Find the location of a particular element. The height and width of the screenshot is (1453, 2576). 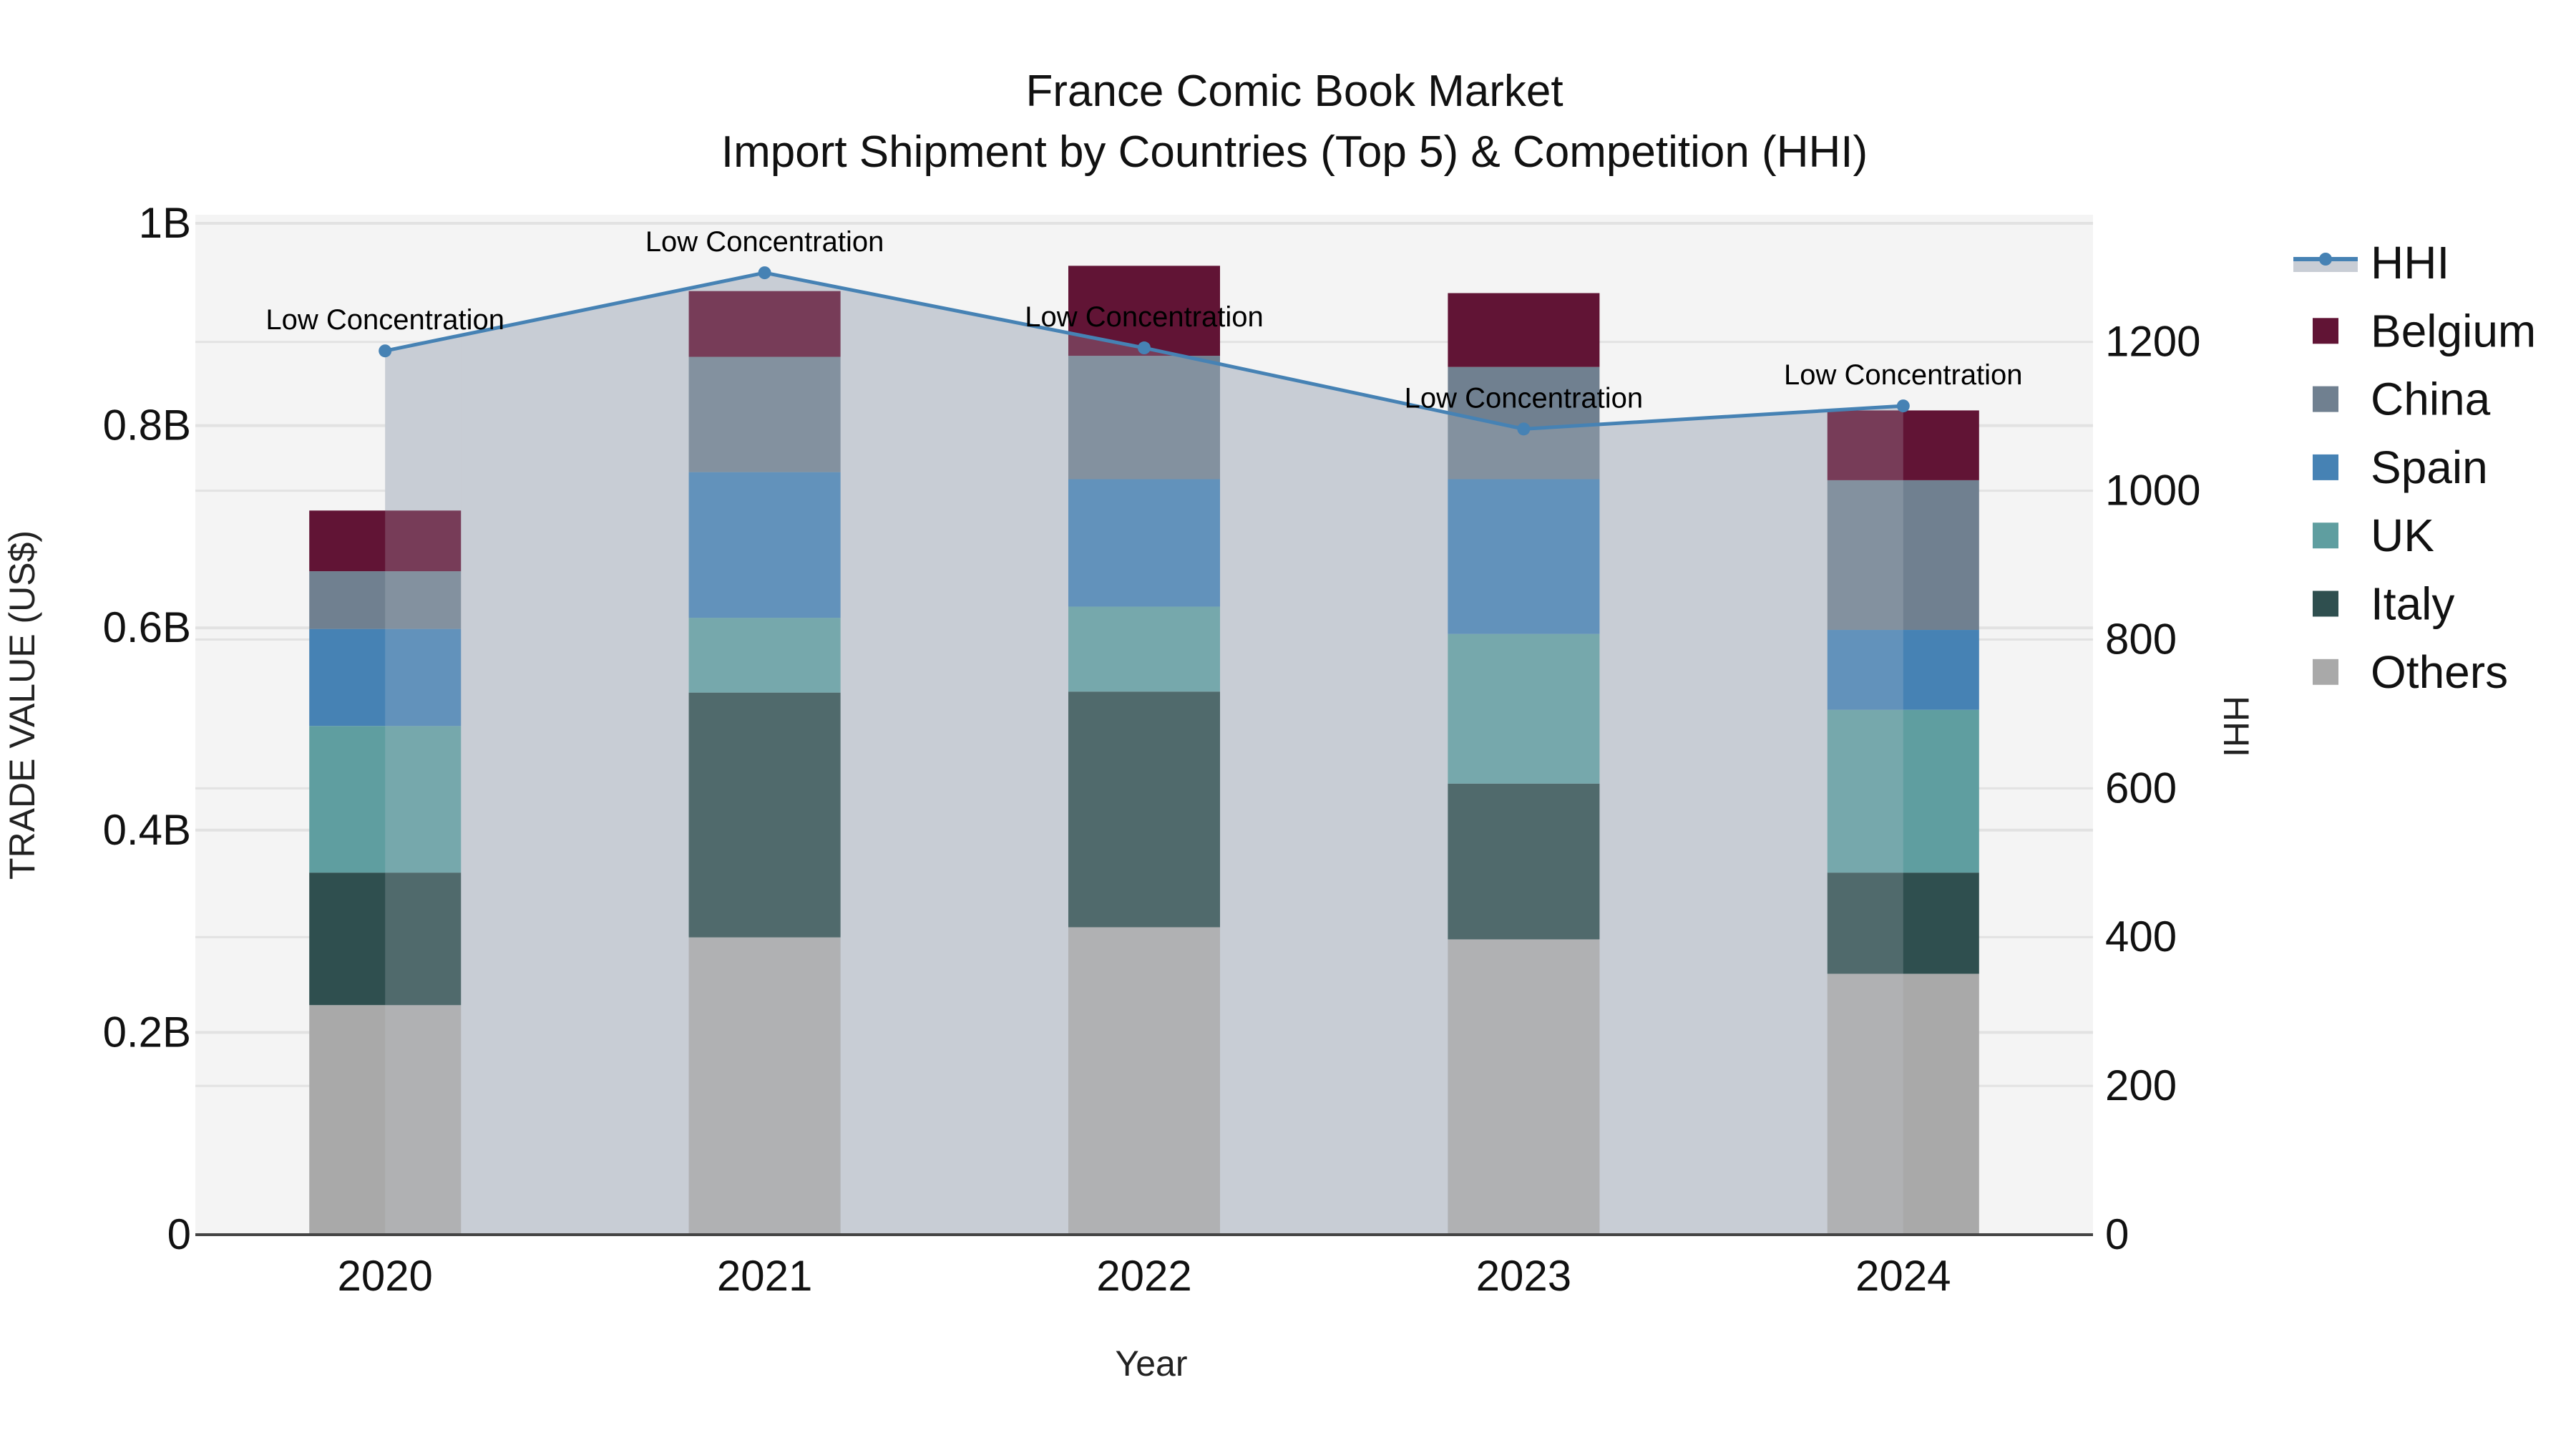

bar-segment-belgium-2022 is located at coordinates (1144, 311).